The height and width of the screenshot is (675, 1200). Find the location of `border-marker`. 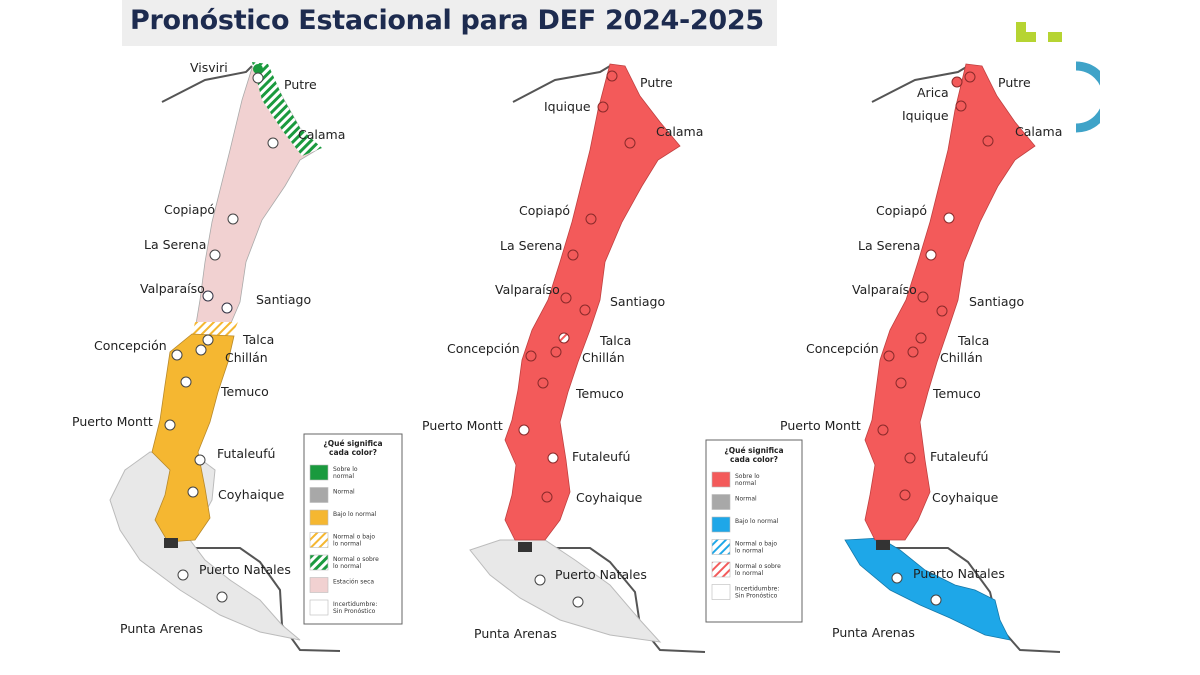

border-marker is located at coordinates (883, 545).